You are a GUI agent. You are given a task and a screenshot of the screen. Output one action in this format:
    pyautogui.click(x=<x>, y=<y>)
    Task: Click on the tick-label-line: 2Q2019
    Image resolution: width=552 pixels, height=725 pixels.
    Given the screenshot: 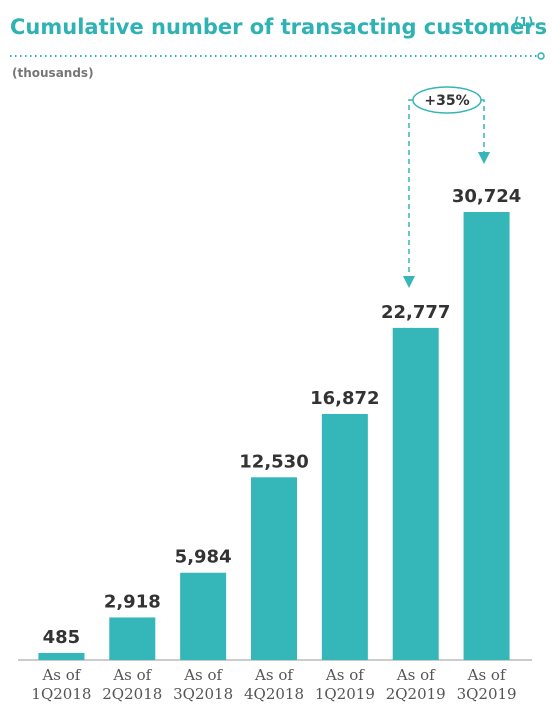 What is the action you would take?
    pyautogui.click(x=416, y=694)
    